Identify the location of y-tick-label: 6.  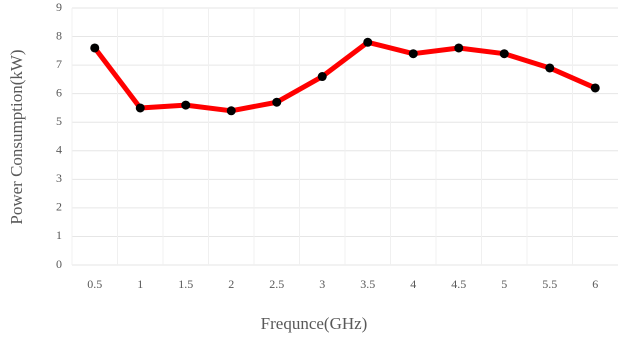
(59, 92).